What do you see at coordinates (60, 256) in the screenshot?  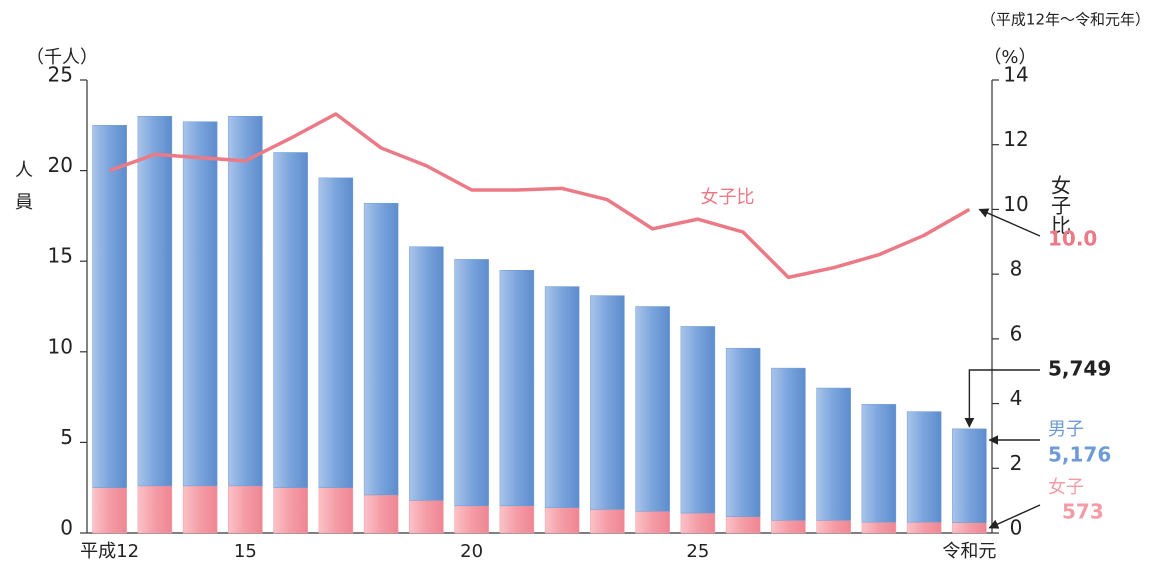 I see `y-tick-label: 15` at bounding box center [60, 256].